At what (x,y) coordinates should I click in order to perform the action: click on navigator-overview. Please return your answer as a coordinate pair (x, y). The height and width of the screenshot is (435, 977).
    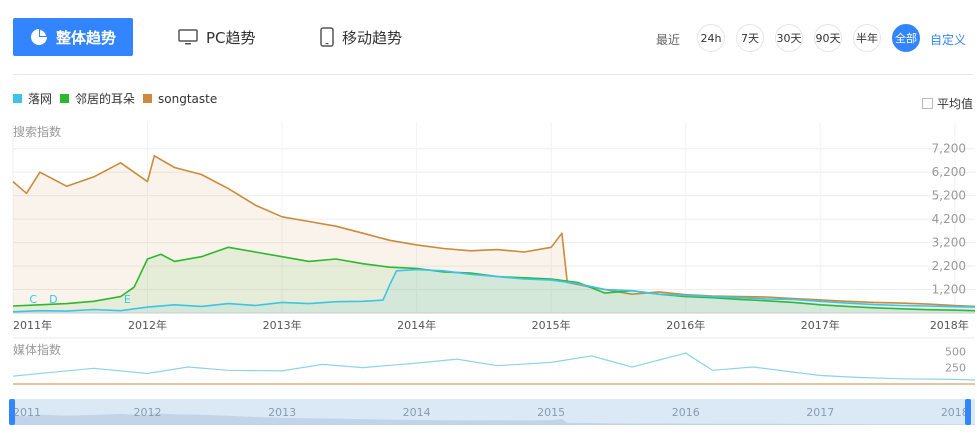
    Looking at the image, I should click on (494, 419).